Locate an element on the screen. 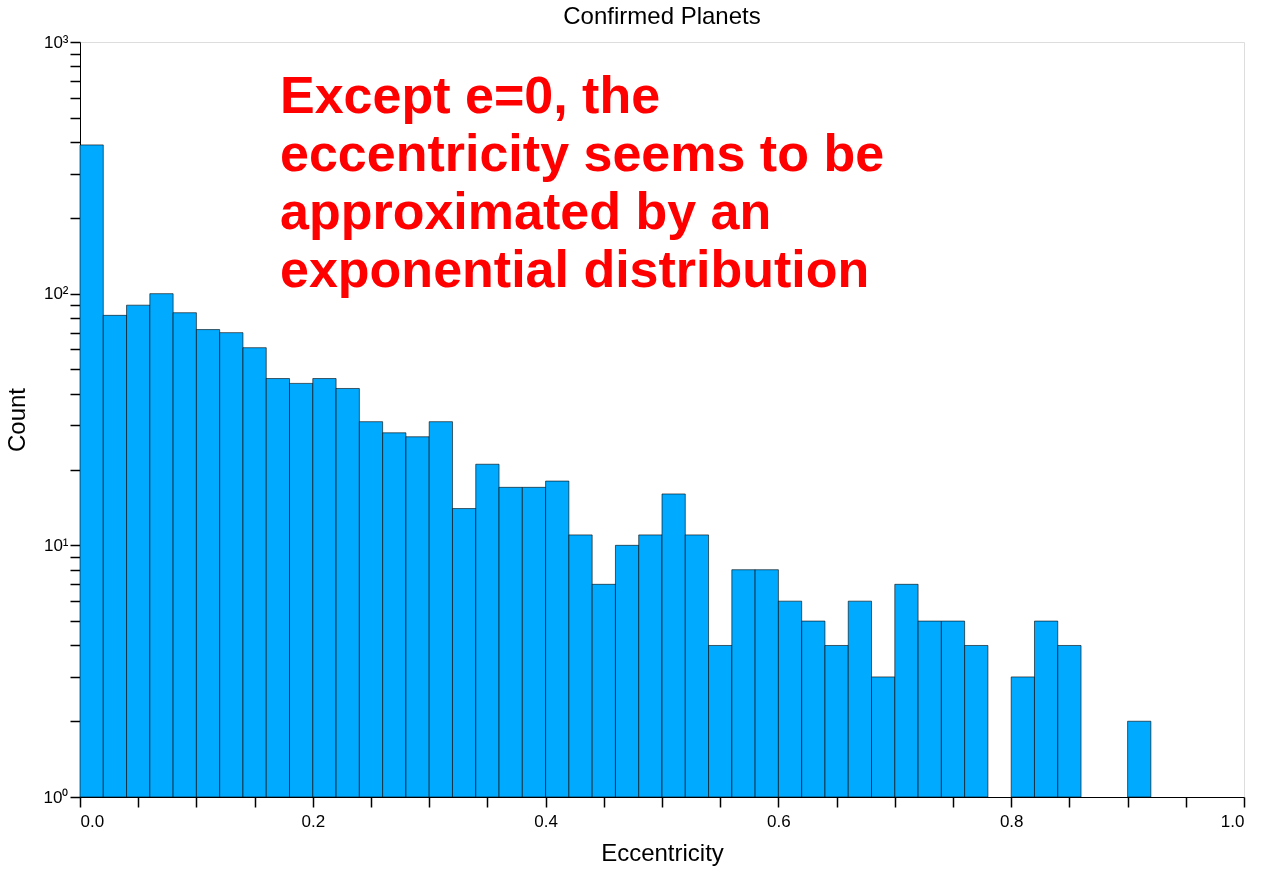 The height and width of the screenshot is (883, 1261). chart-title: Confirmed Planets is located at coordinates (662, 15).